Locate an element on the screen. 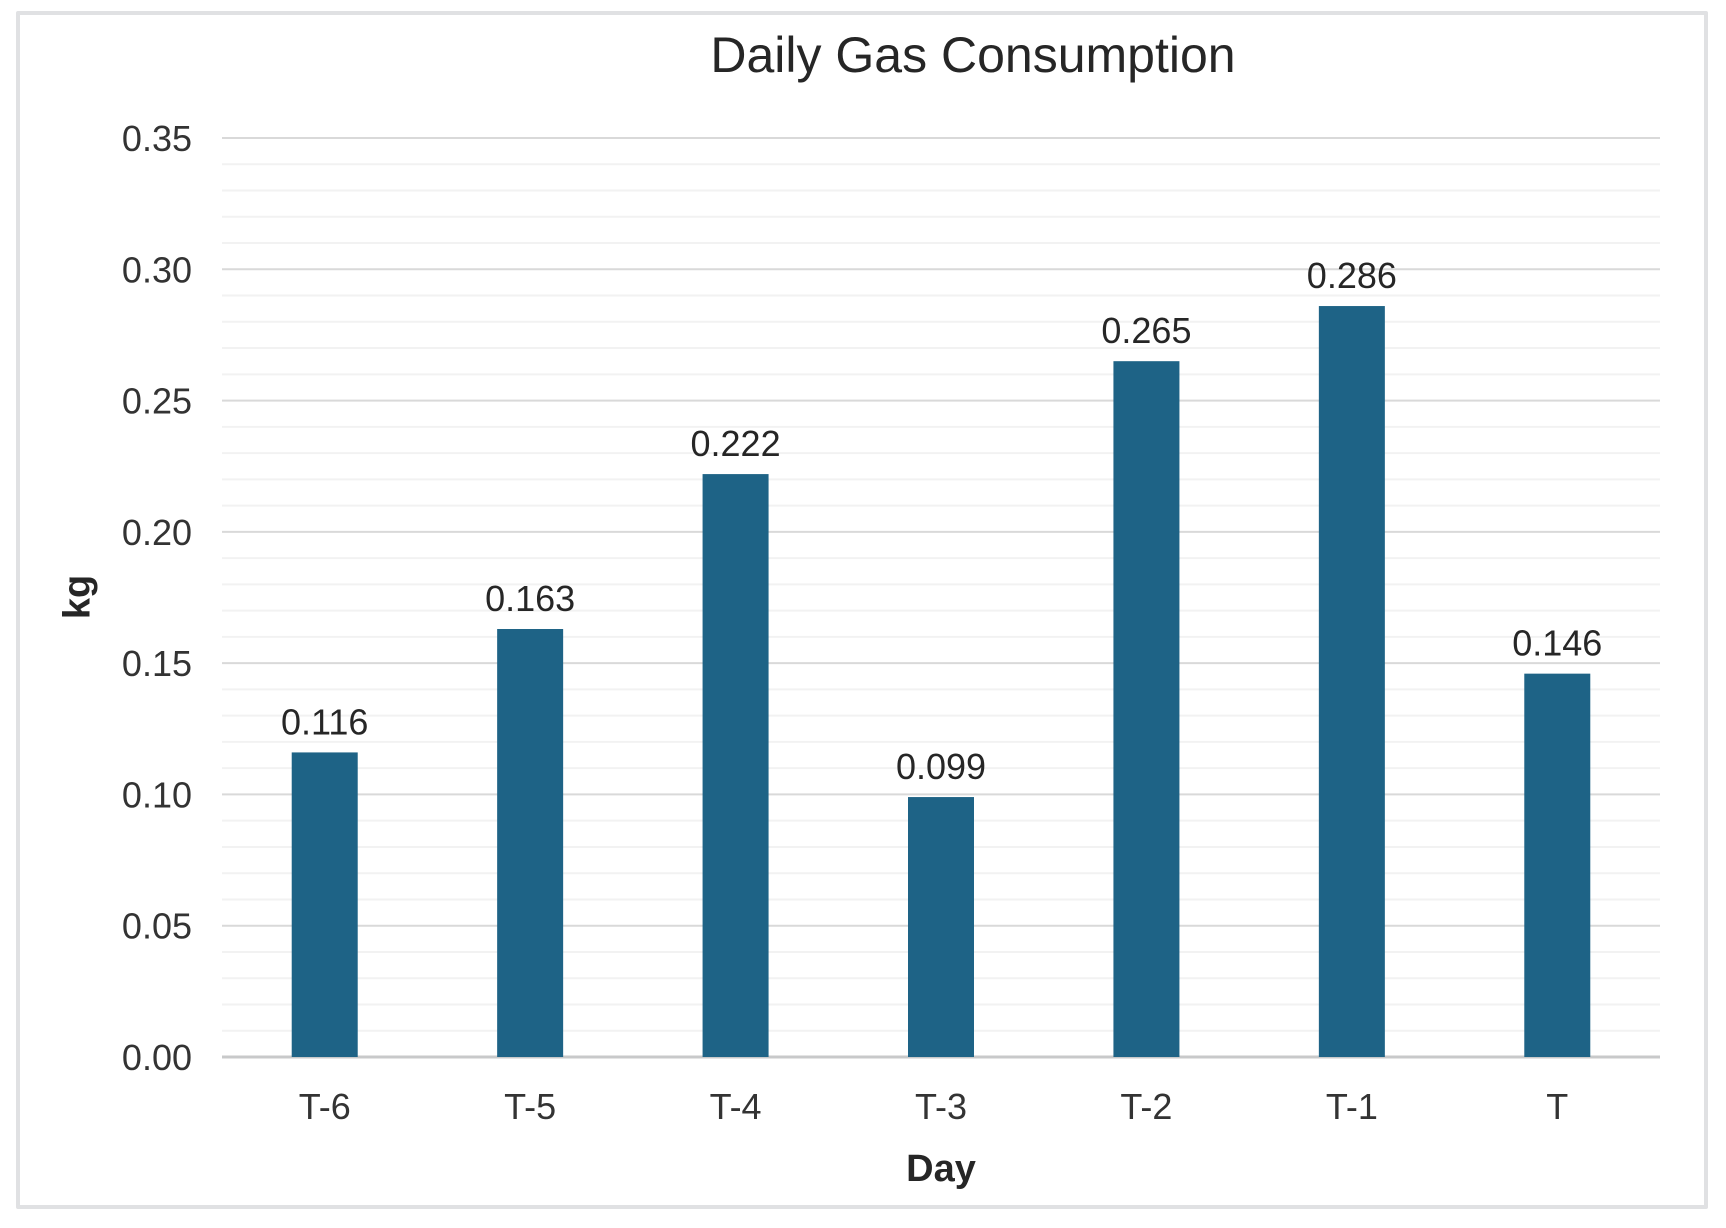 The image size is (1726, 1228). chart-title: Daily Gas Consumption is located at coordinates (973, 55).